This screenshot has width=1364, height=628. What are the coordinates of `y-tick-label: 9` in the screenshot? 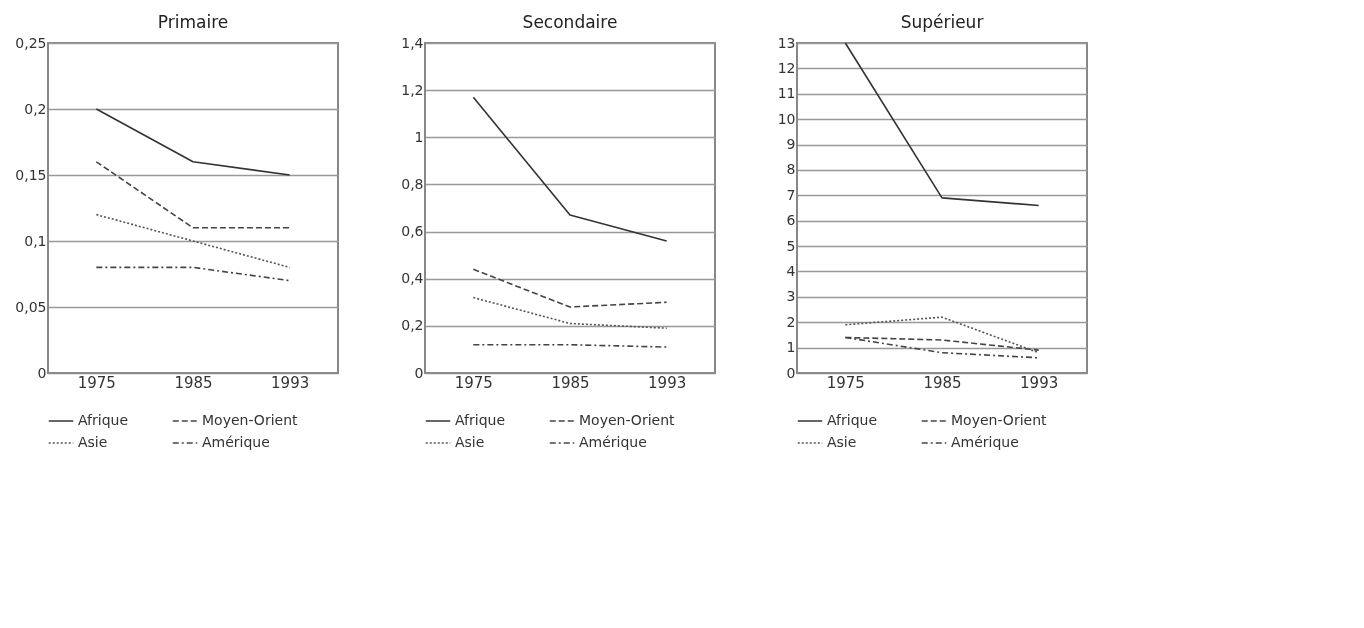 It's located at (791, 144).